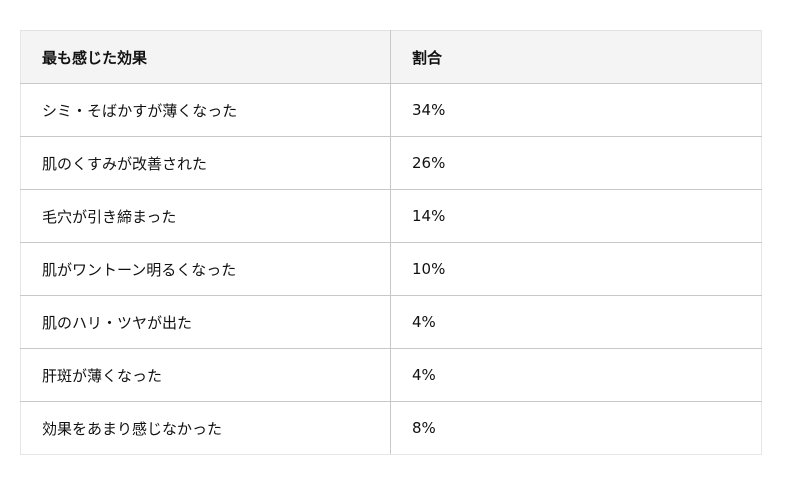  I want to click on effect-cell: 肌のくすみが改善された, so click(205, 163).